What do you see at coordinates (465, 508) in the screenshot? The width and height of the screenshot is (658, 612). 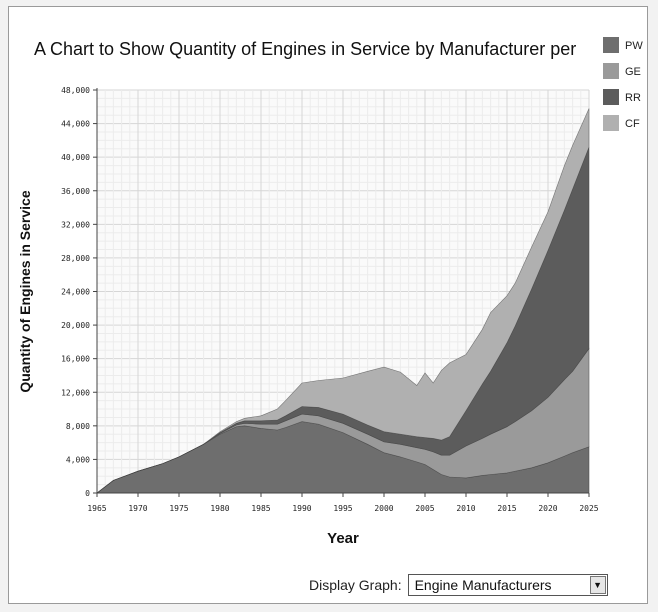 I see `x-tick-label: 2010` at bounding box center [465, 508].